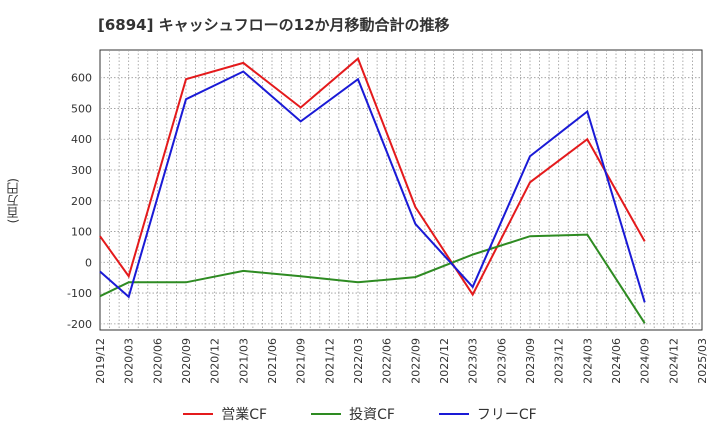 The height and width of the screenshot is (440, 720). I want to click on y-tick-label: -100, so click(79, 293).